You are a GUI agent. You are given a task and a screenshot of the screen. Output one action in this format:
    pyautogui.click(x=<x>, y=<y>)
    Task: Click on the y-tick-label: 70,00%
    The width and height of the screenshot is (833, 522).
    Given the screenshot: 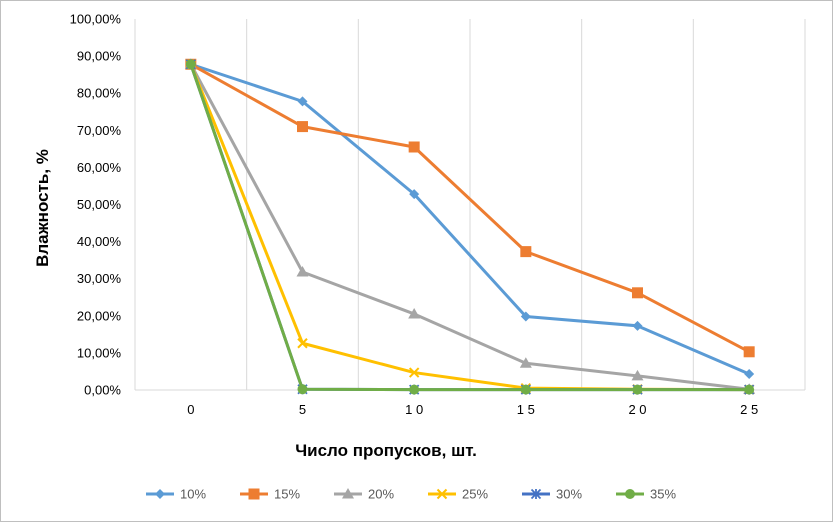 What is the action you would take?
    pyautogui.click(x=99, y=130)
    